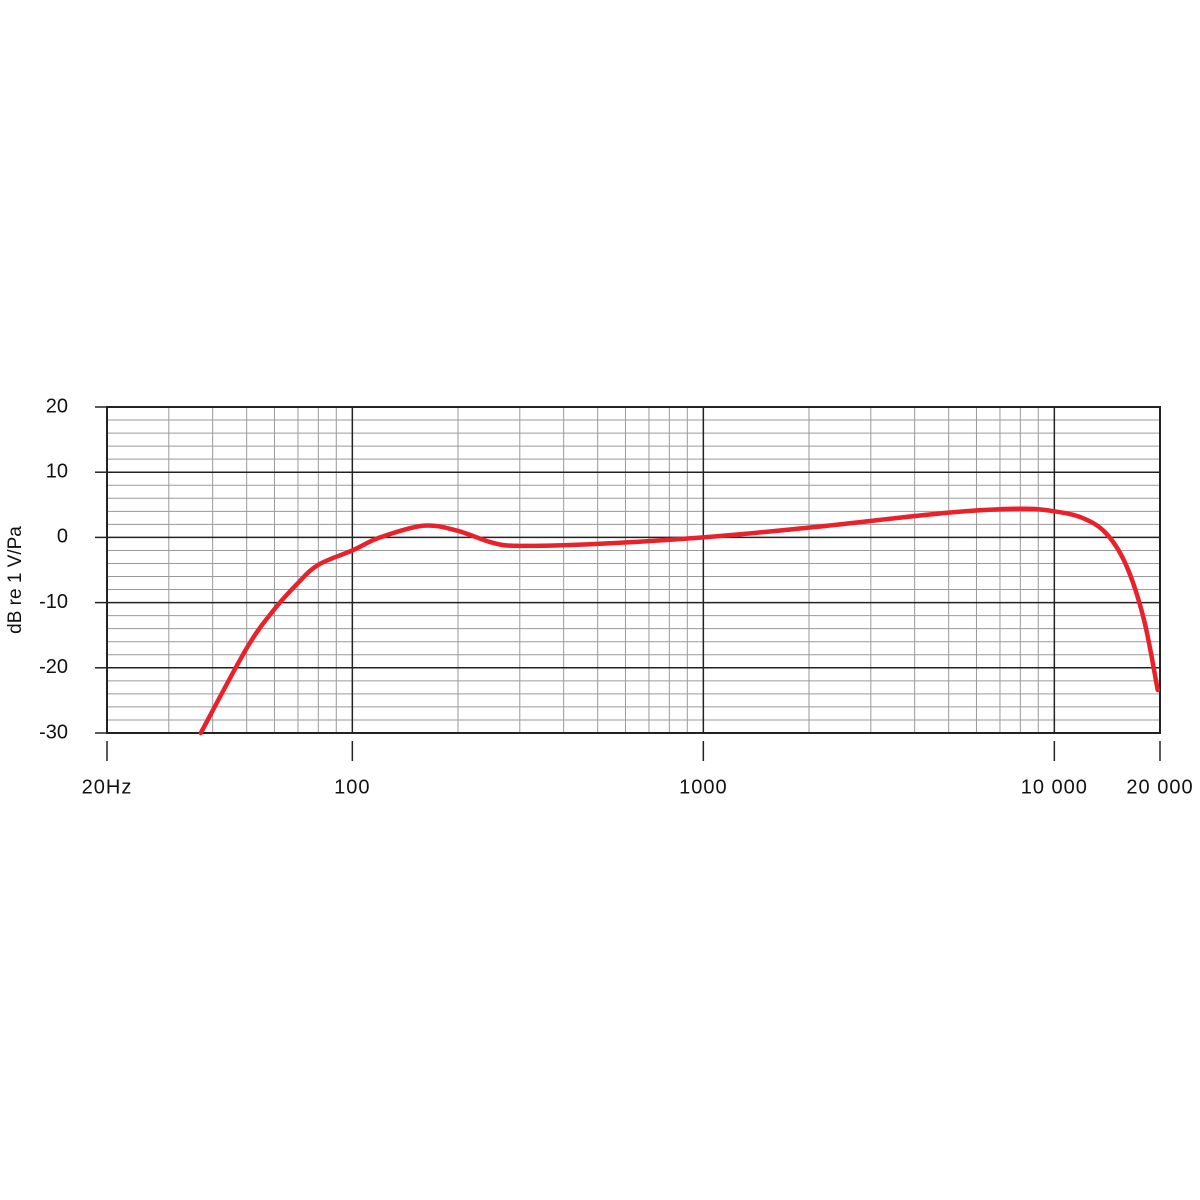 The height and width of the screenshot is (1200, 1200). I want to click on y-tick-label: 0, so click(62, 537).